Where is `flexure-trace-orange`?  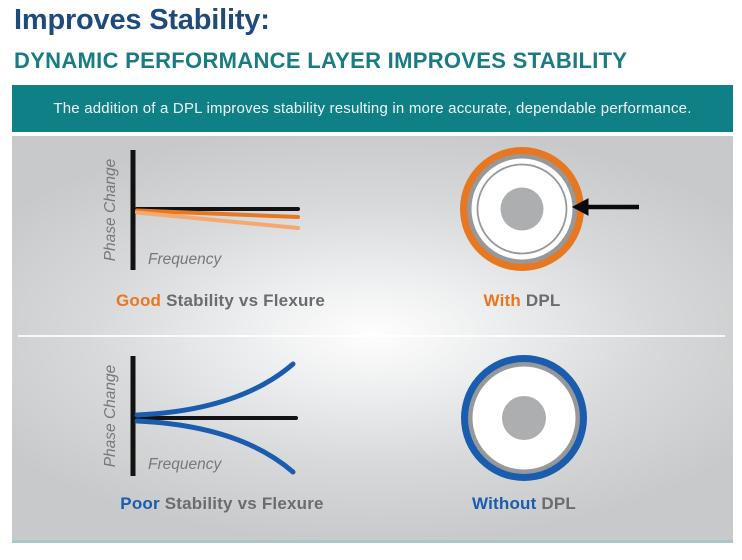 flexure-trace-orange is located at coordinates (217, 213).